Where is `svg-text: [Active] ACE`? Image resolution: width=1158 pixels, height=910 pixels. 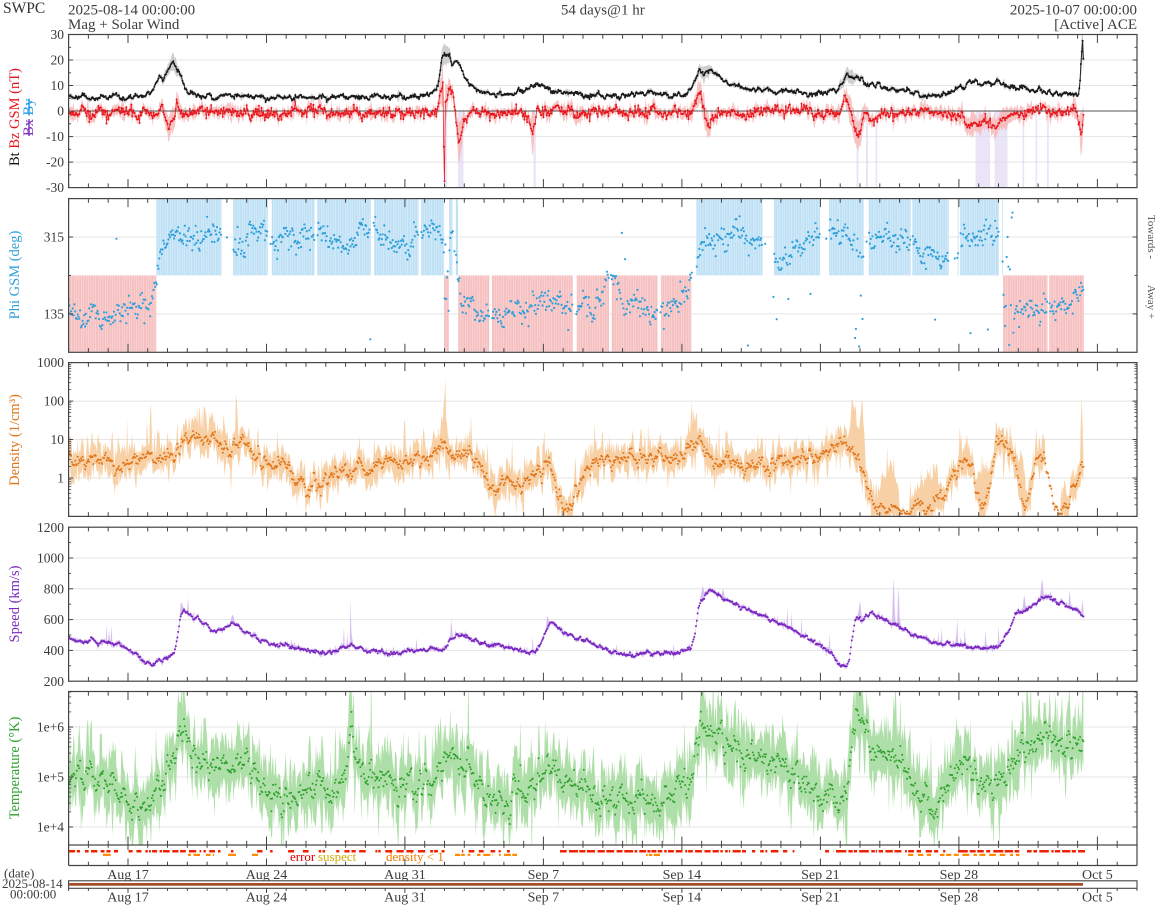
svg-text: [Active] ACE is located at coordinates (1095, 25).